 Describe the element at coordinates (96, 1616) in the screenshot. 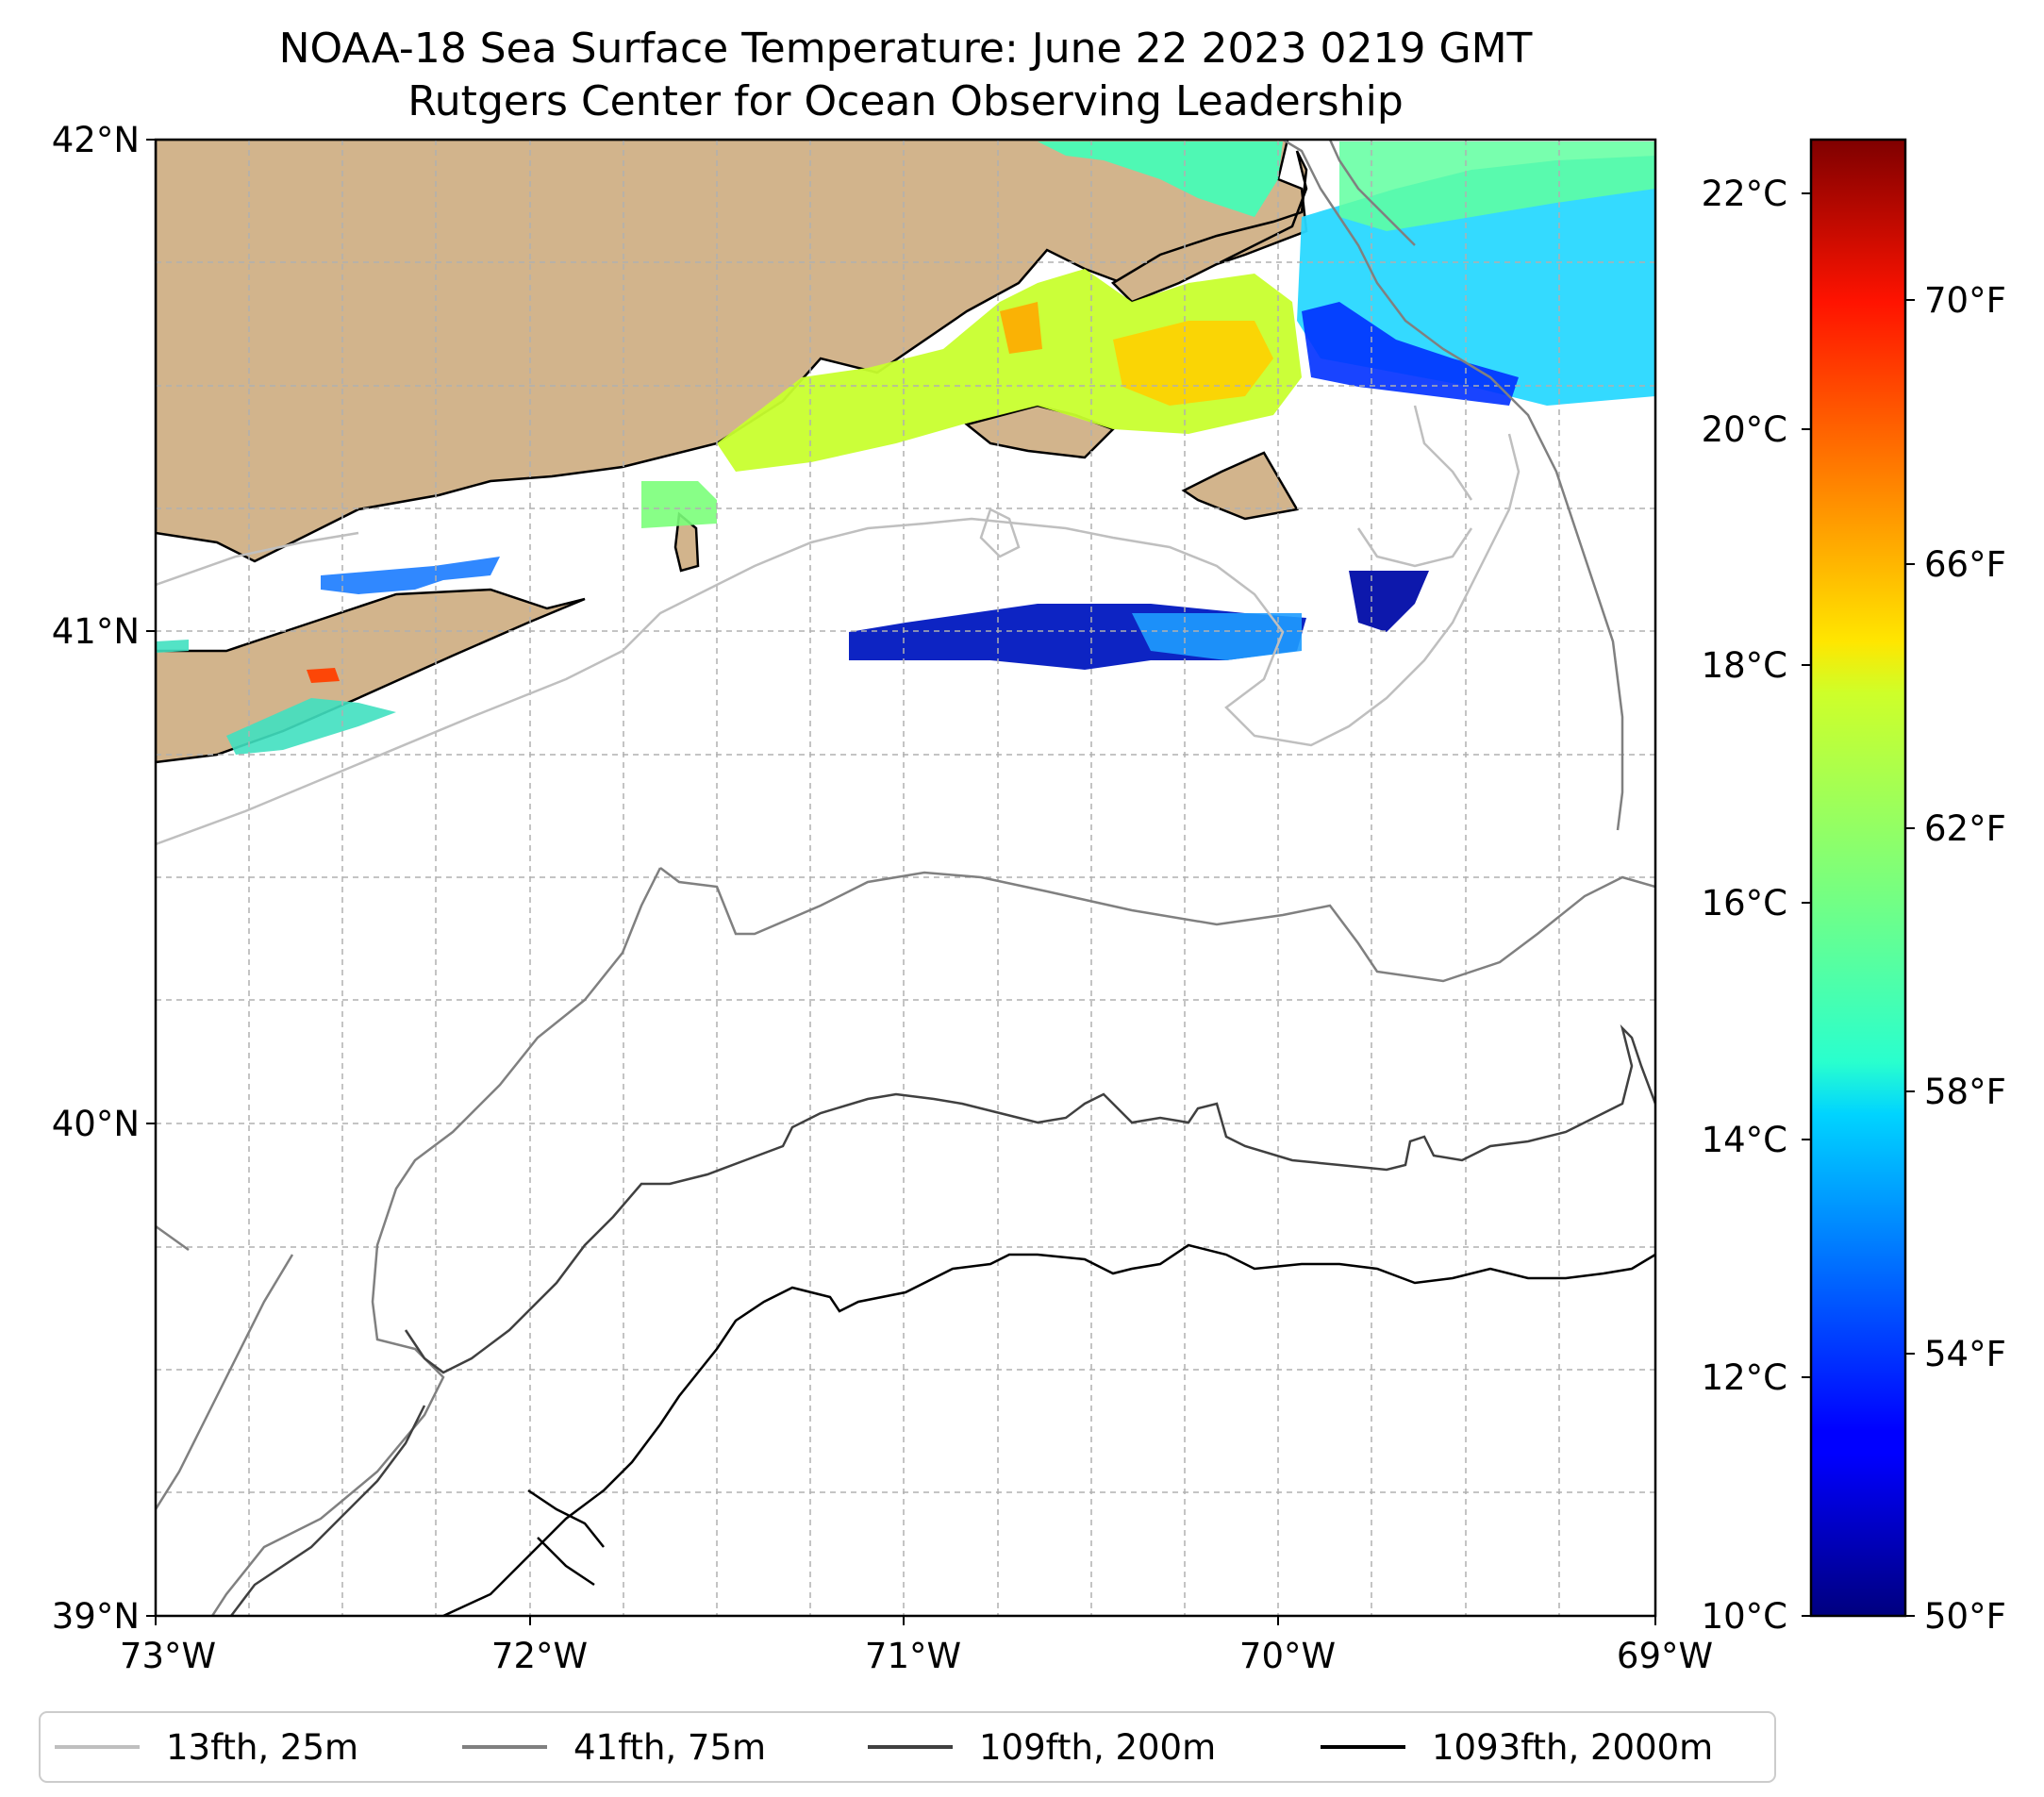

I see `y-tick-label: 39°N` at that location.